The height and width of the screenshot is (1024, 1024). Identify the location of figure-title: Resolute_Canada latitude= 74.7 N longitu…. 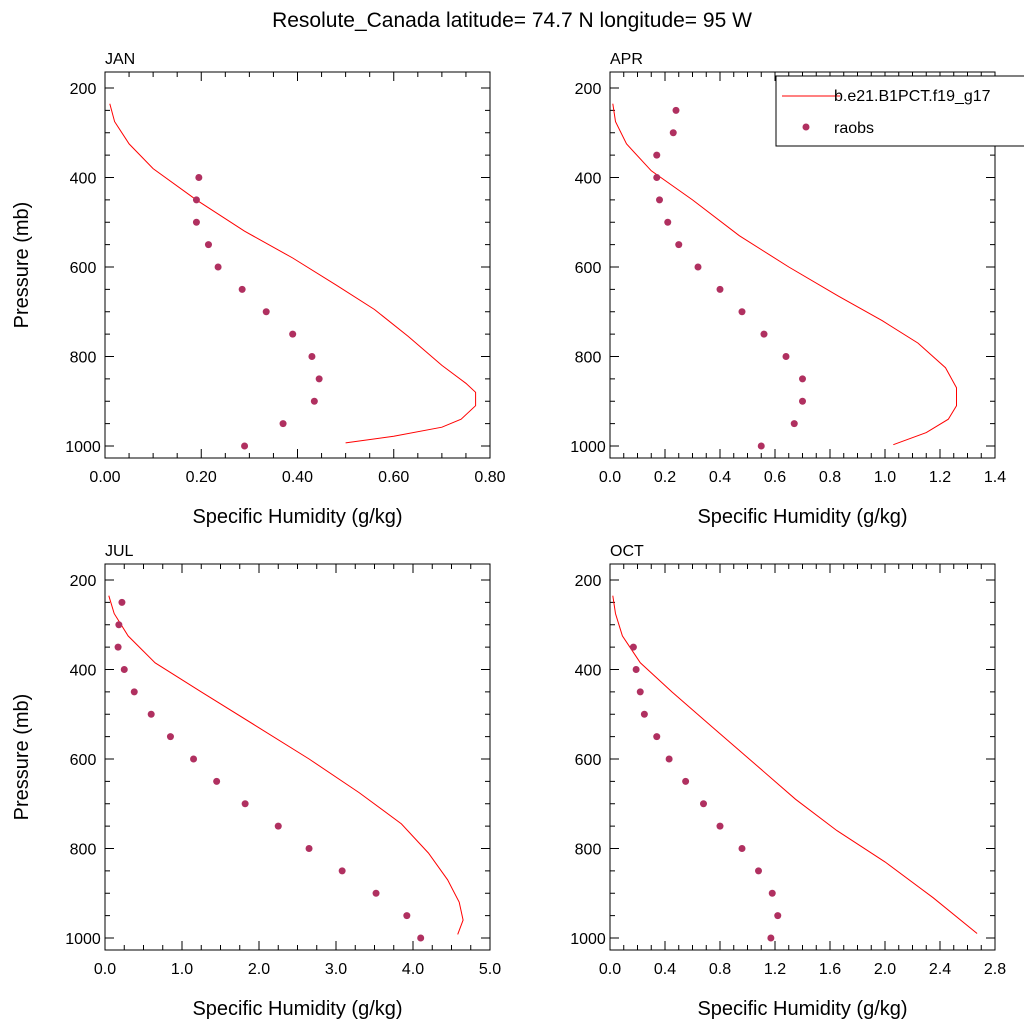
(512, 20).